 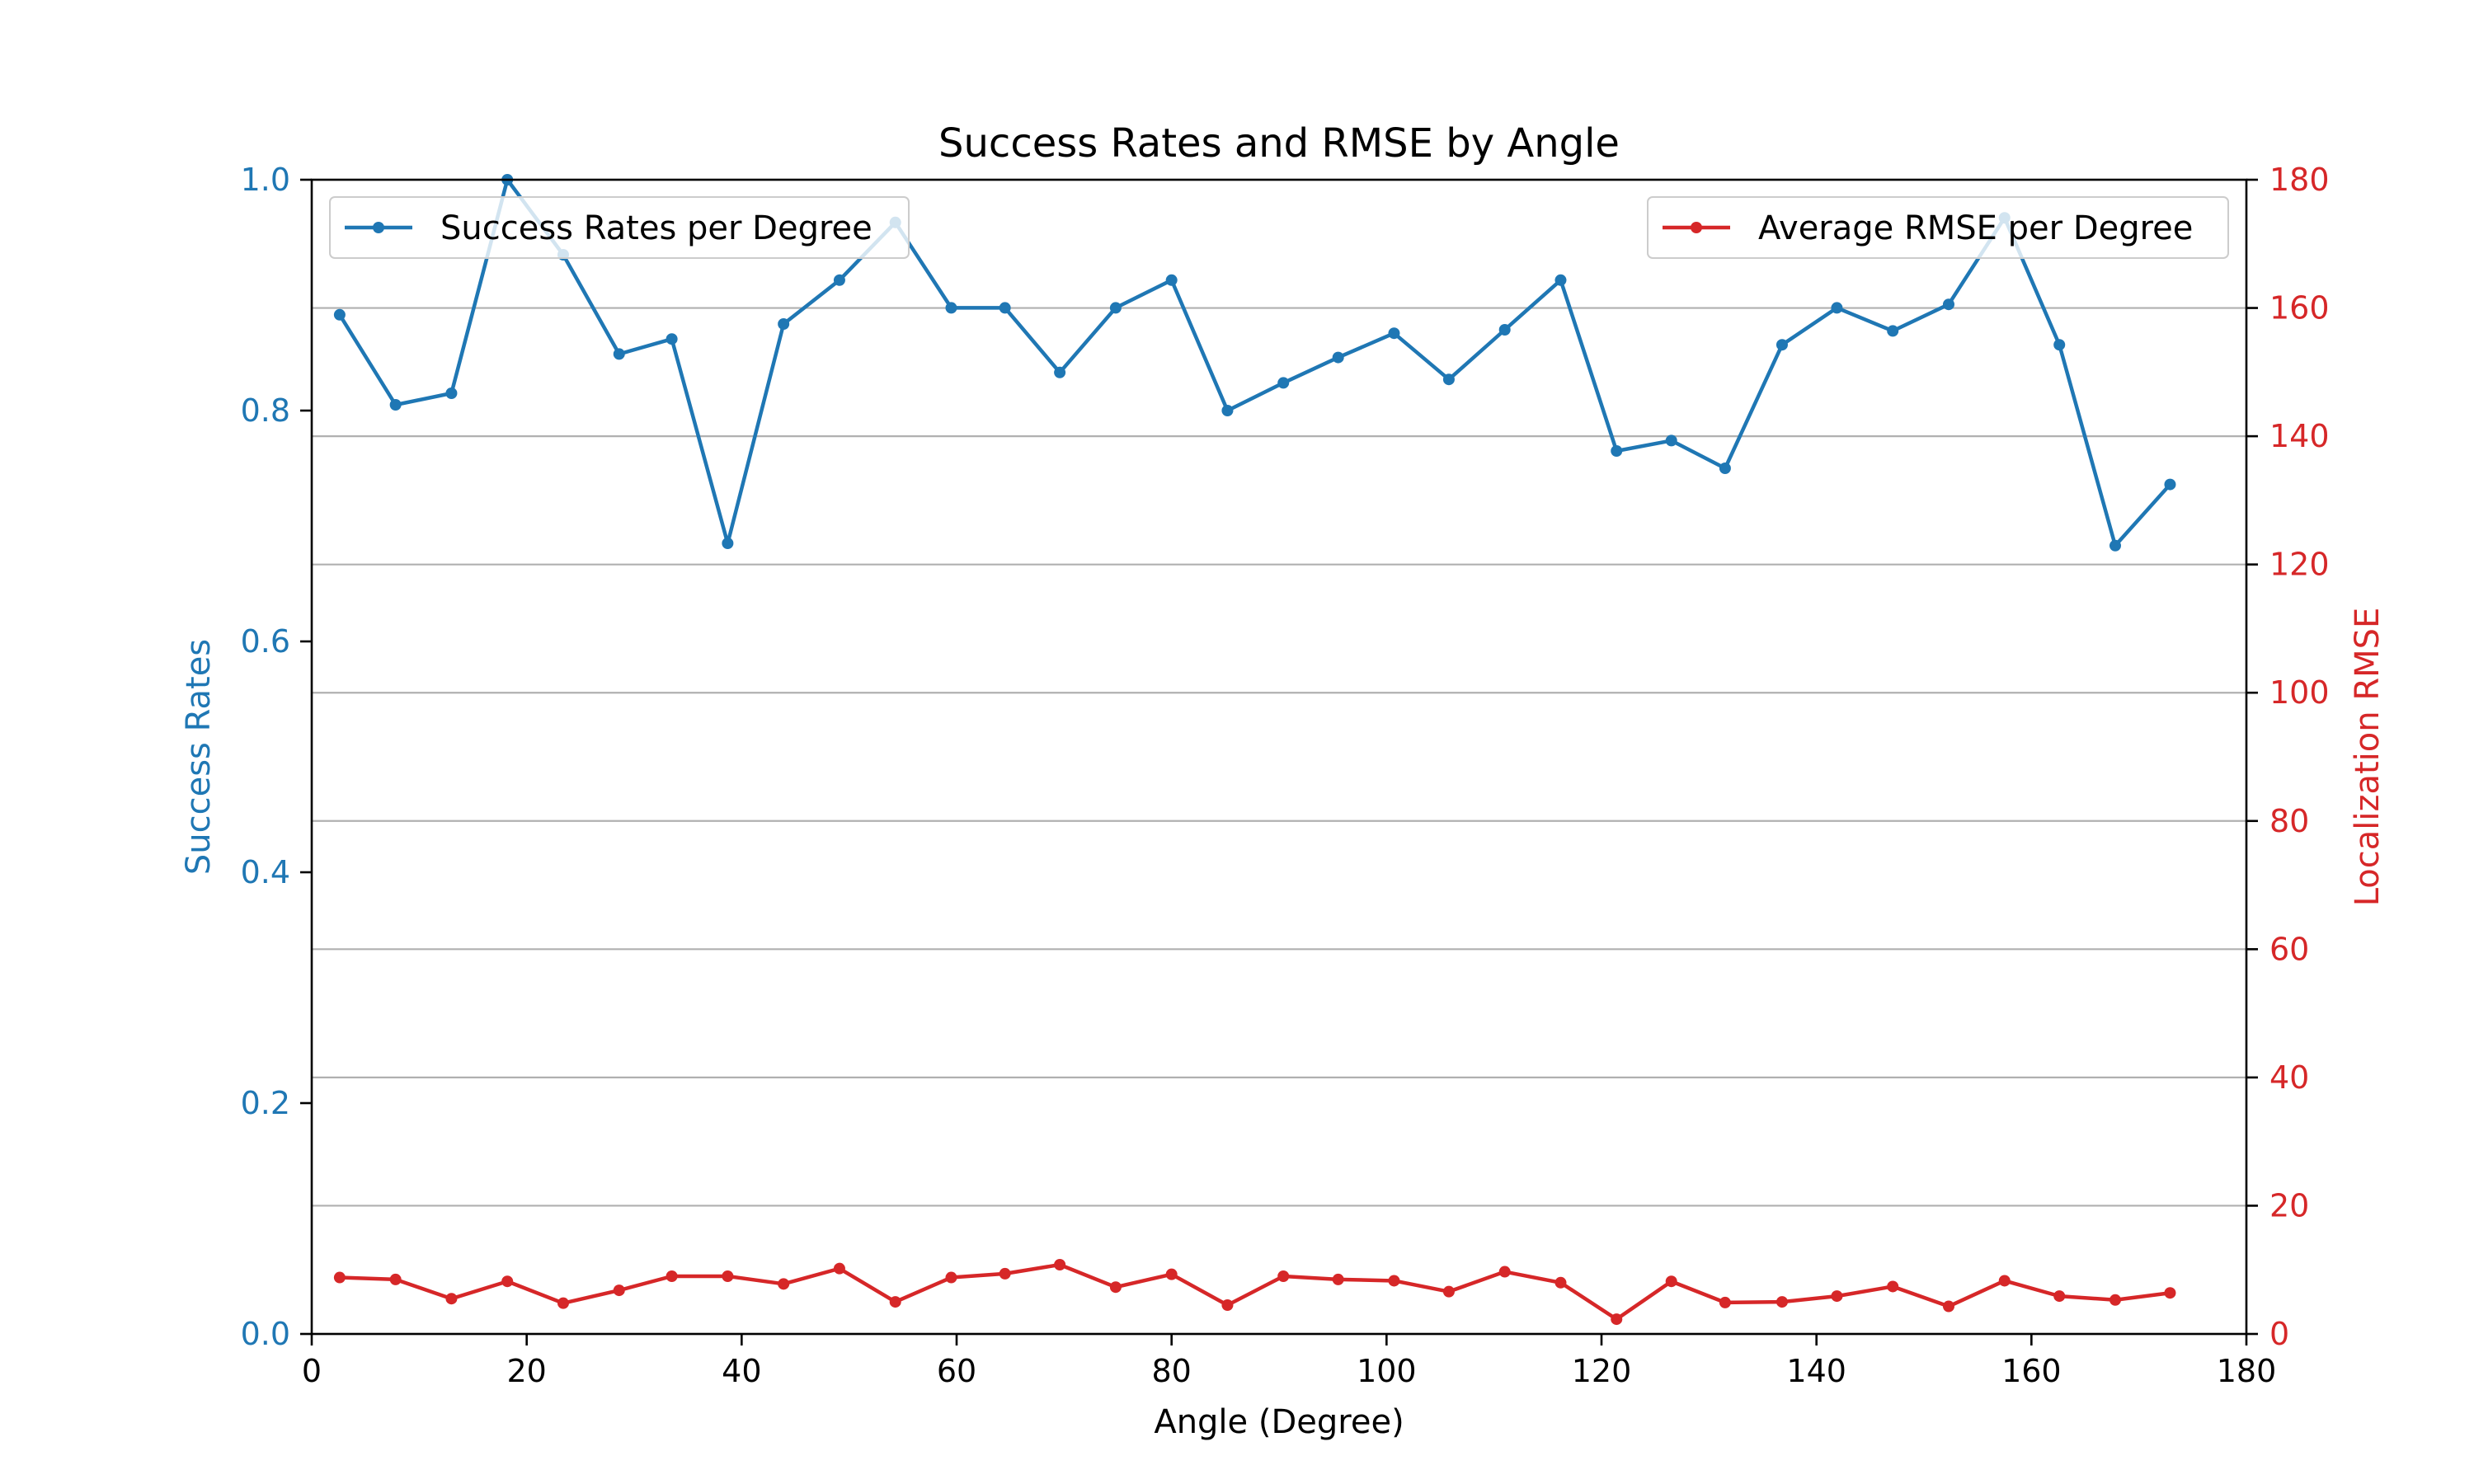 I want to click on right-y-tick-label-8: 160, so click(x=2299, y=308).